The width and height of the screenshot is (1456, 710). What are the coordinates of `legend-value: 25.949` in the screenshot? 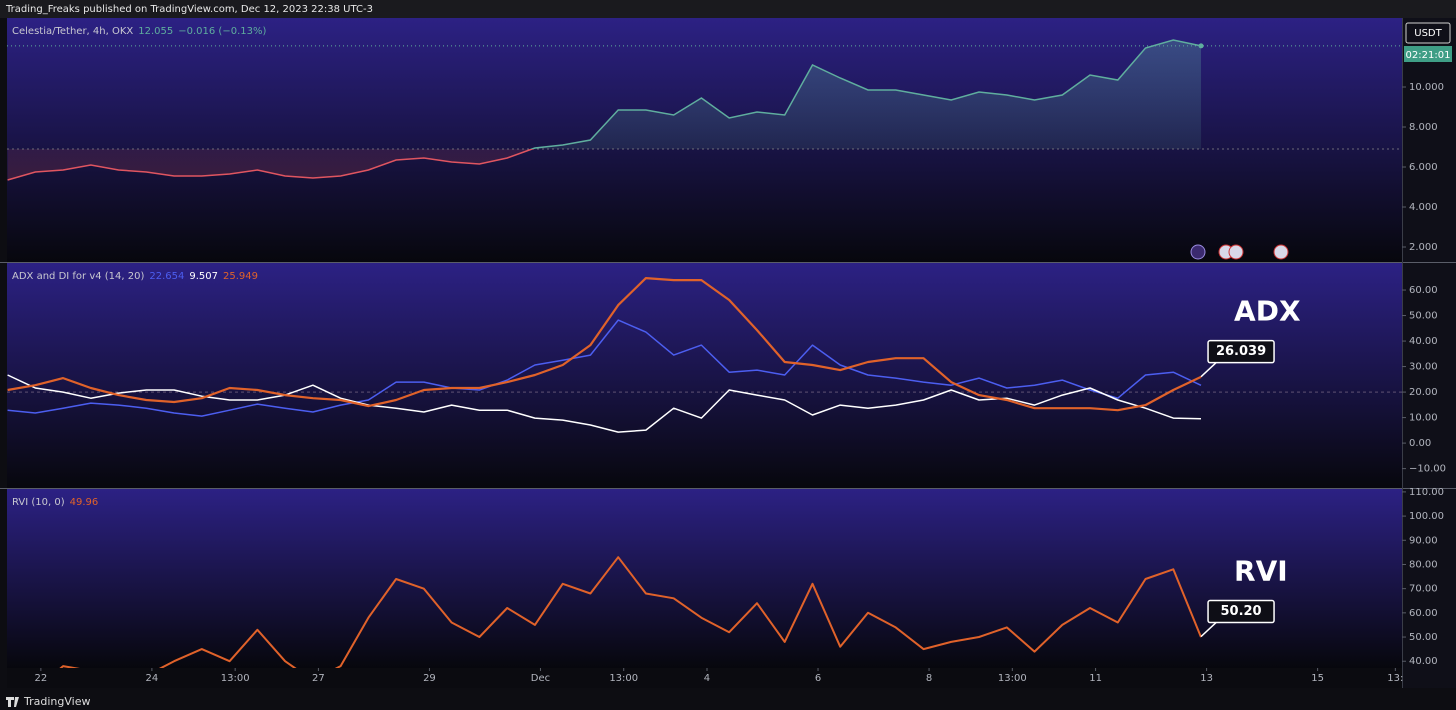 It's located at (240, 276).